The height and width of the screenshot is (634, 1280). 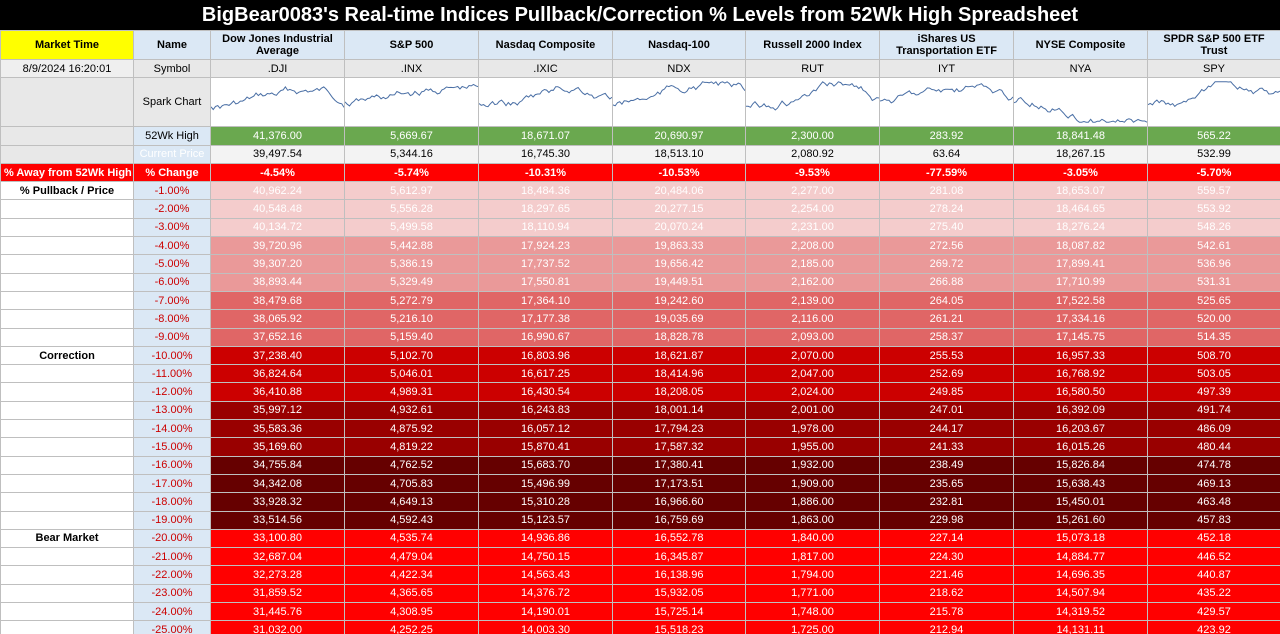 What do you see at coordinates (812, 593) in the screenshot?
I see `level-price-cell: 1,771.00` at bounding box center [812, 593].